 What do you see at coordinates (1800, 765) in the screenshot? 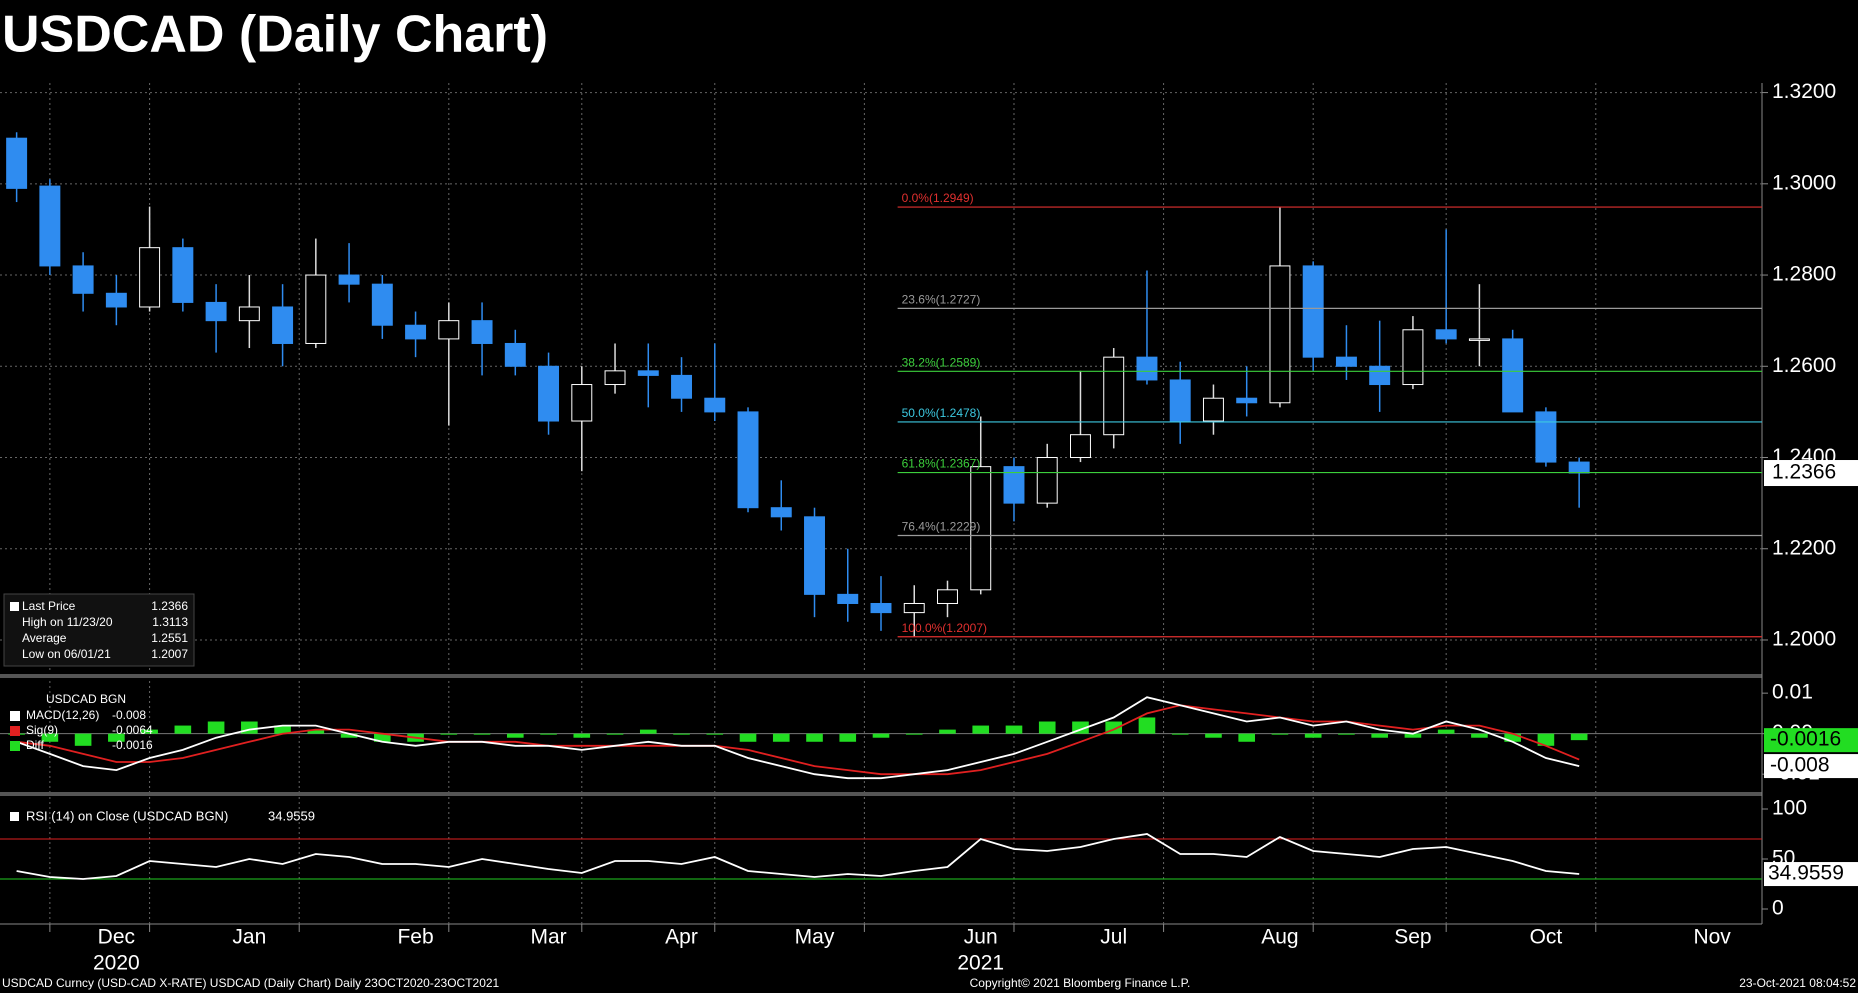
I see `value-tag-label: -0.008` at bounding box center [1800, 765].